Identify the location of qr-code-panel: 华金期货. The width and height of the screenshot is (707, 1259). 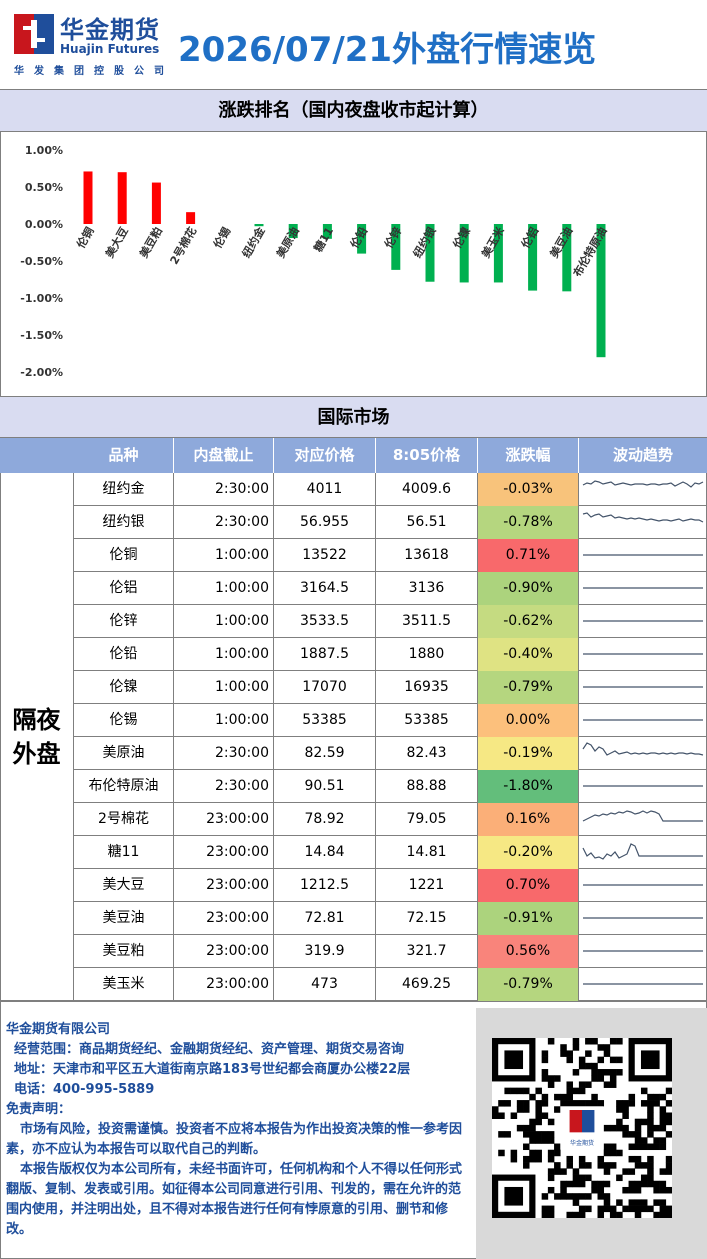
(591, 1133).